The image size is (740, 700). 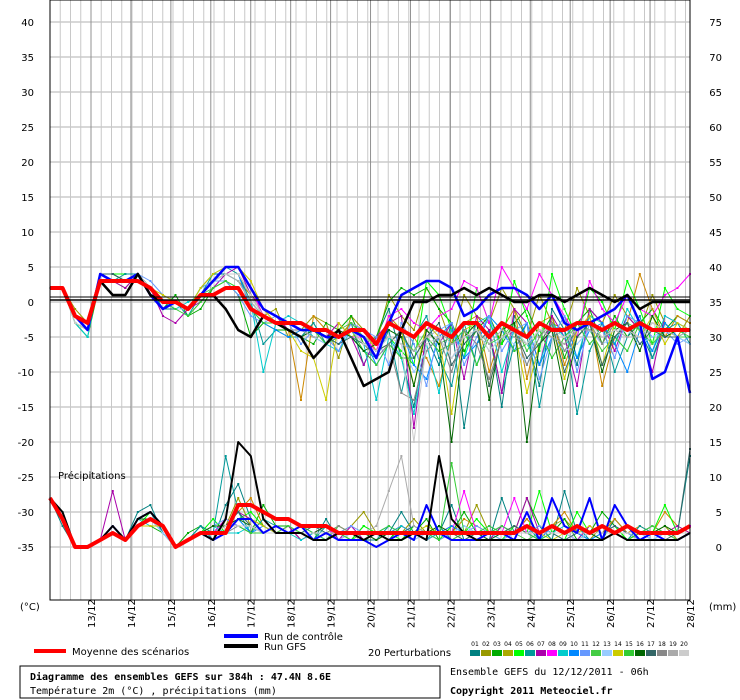 What do you see at coordinates (303, 637) in the screenshot?
I see `legend-control-label: Run de contrôle` at bounding box center [303, 637].